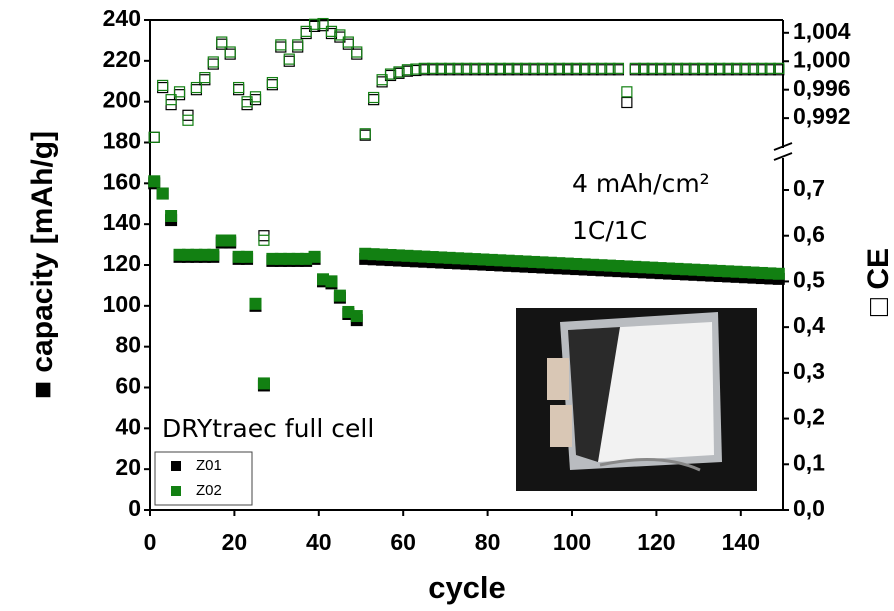 The width and height of the screenshot is (894, 611). I want to click on y-tick-label: 100, so click(122, 304).